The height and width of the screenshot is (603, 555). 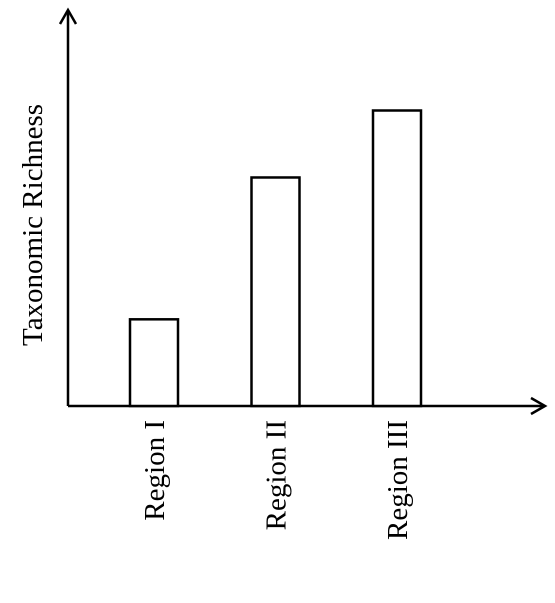 What do you see at coordinates (539, 406) in the screenshot?
I see `x-axis-arrow` at bounding box center [539, 406].